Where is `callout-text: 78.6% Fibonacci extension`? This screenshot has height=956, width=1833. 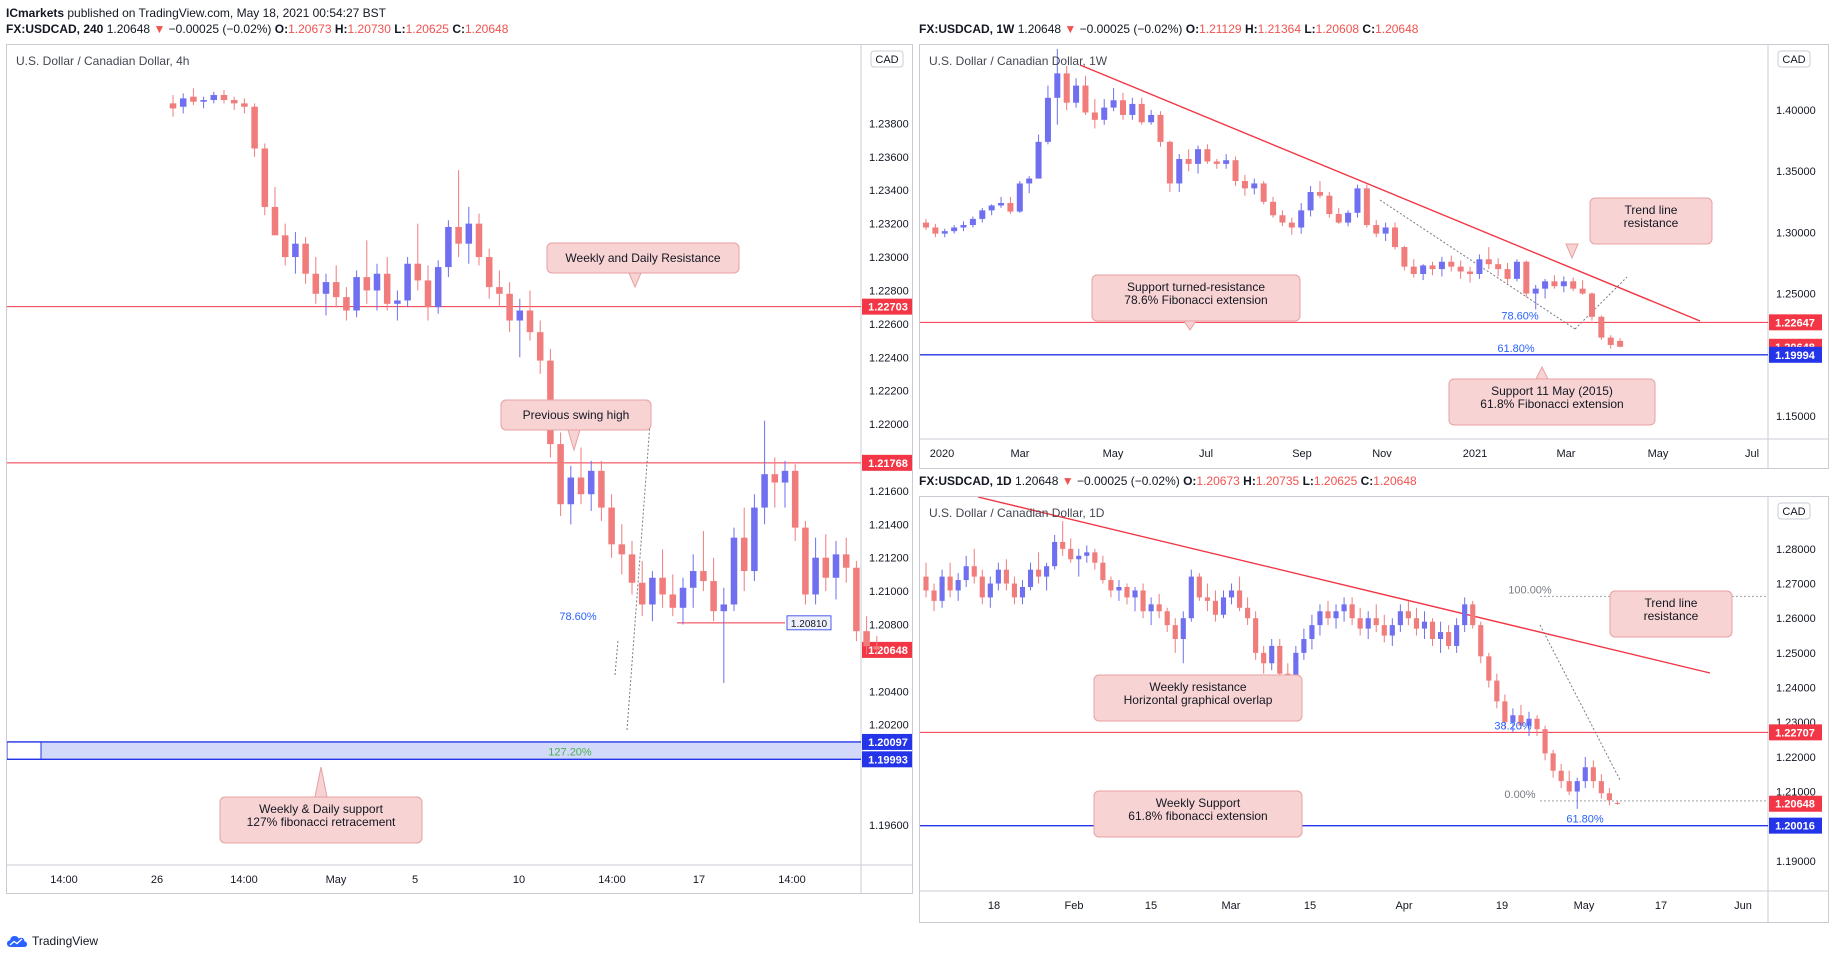
callout-text: 78.6% Fibonacci extension is located at coordinates (1195, 300).